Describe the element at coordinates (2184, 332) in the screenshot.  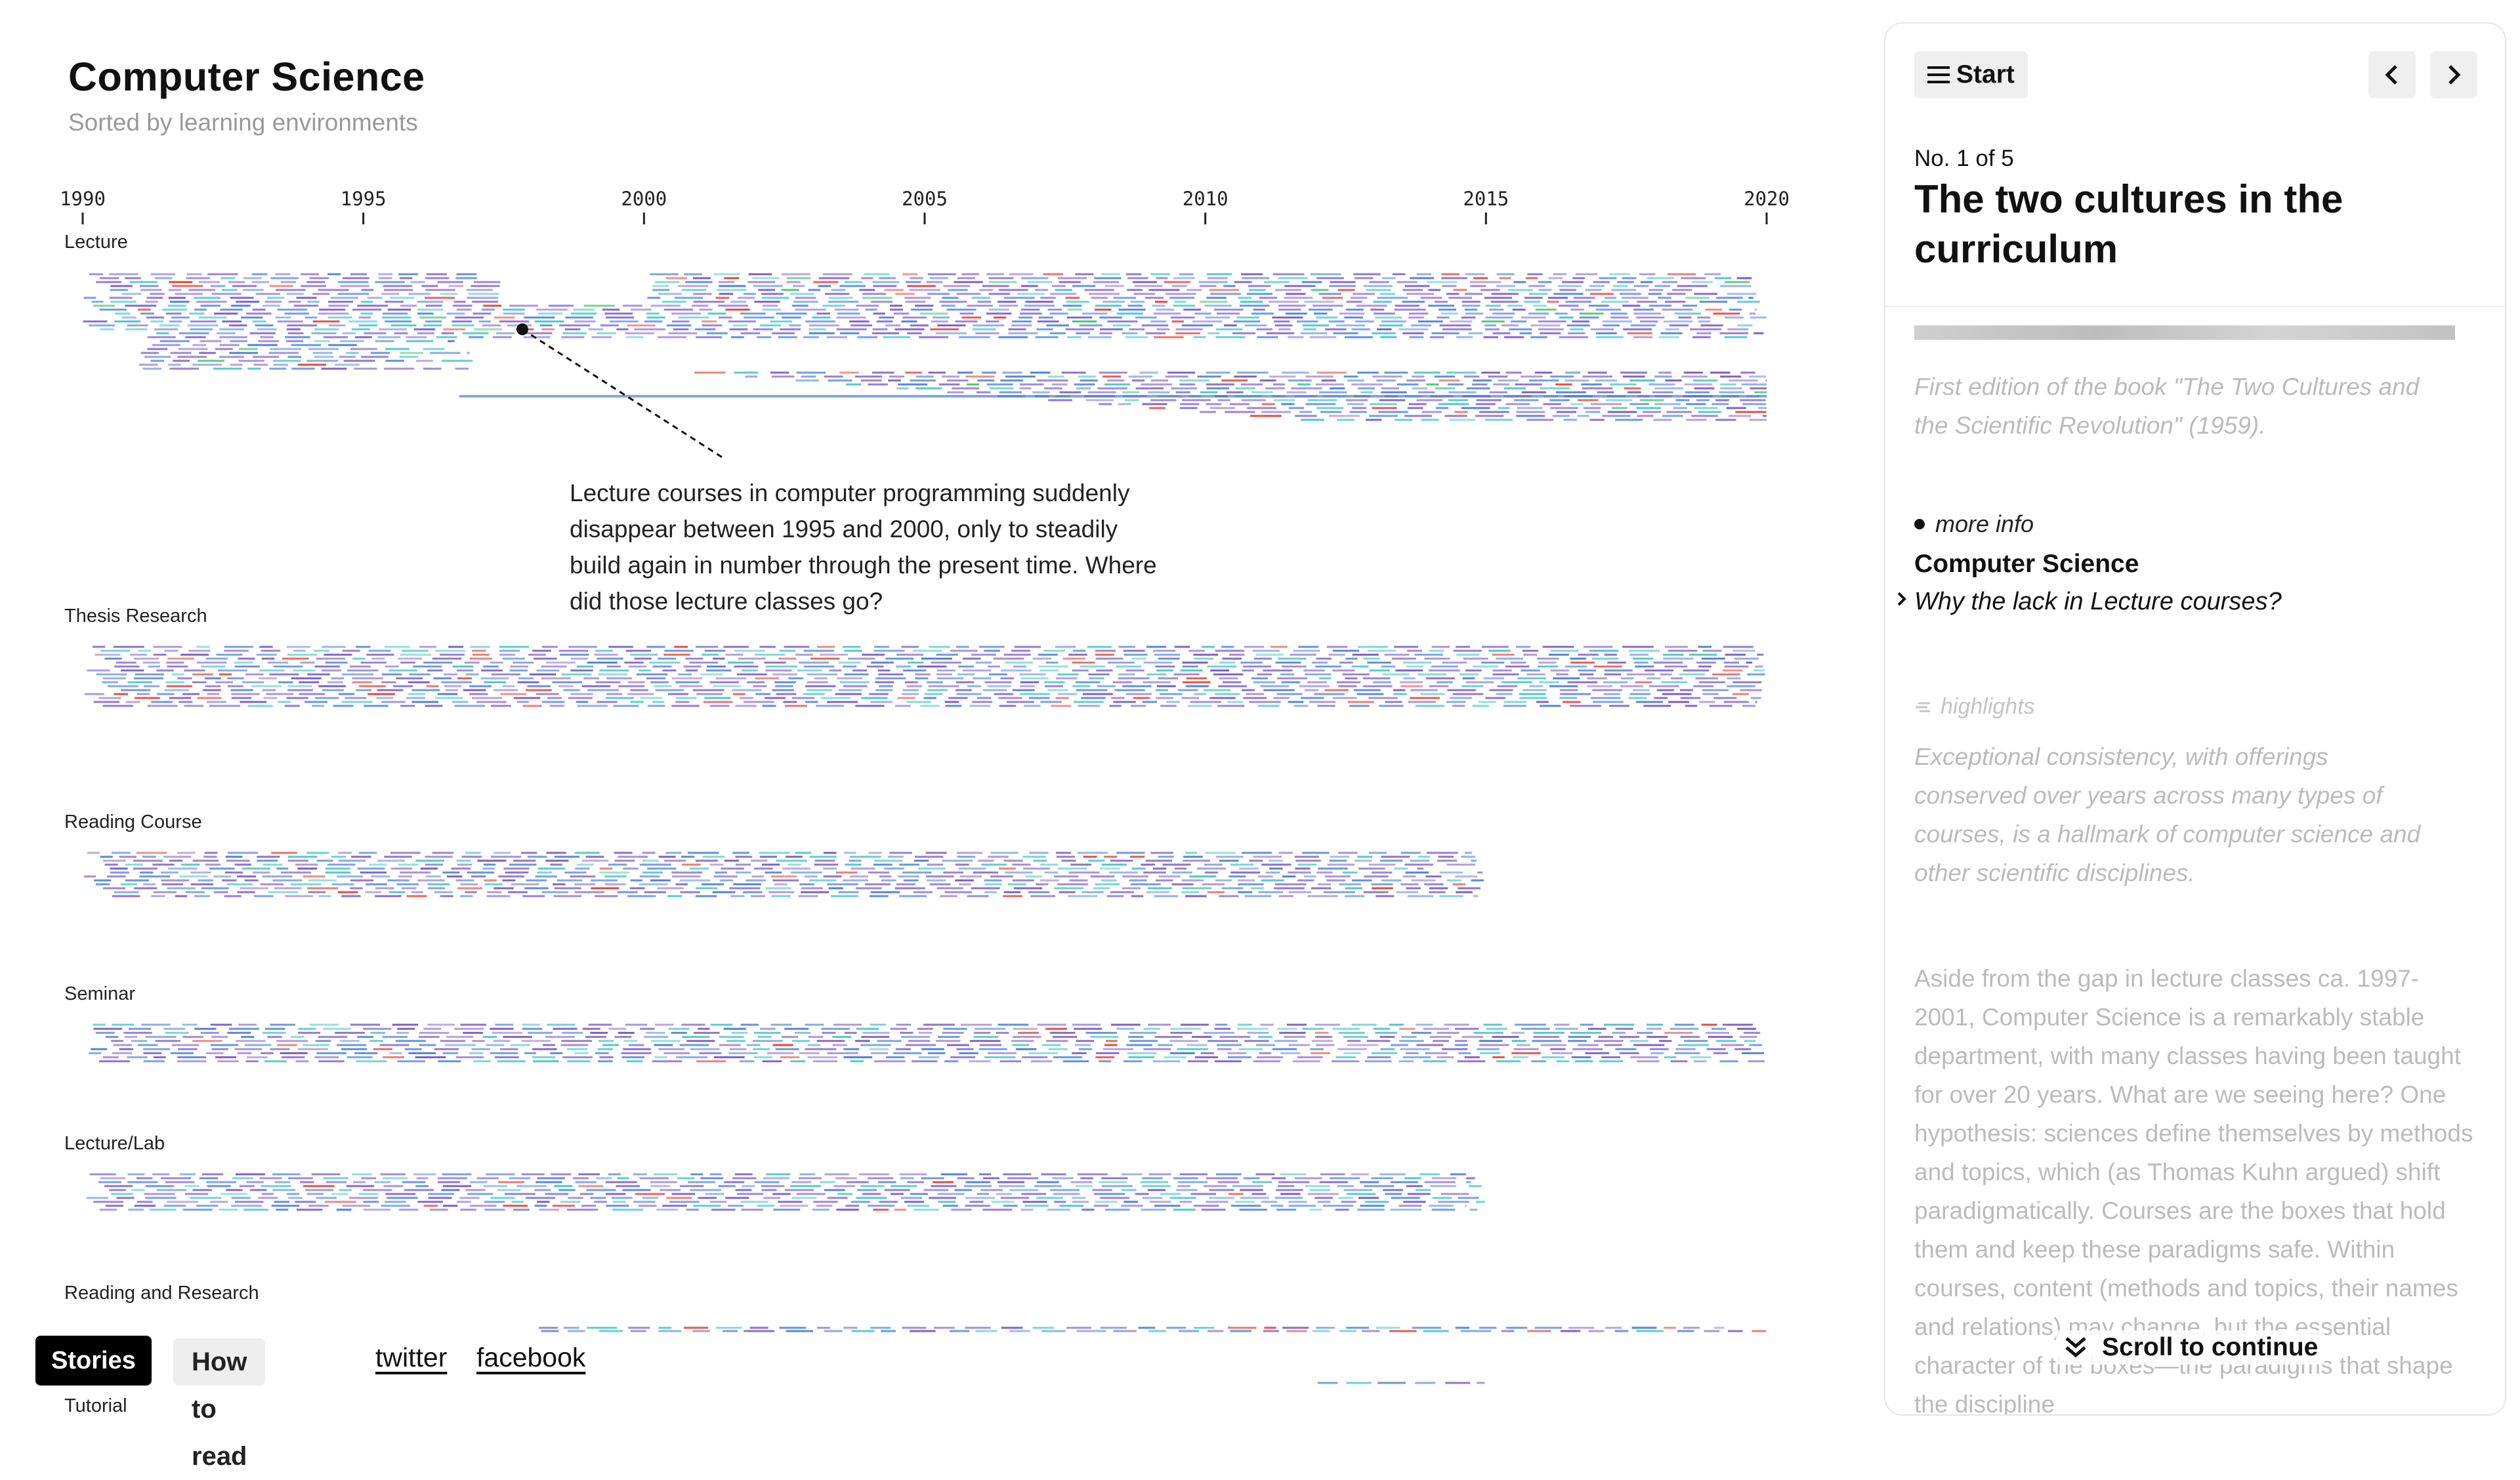
I see `book-photo` at that location.